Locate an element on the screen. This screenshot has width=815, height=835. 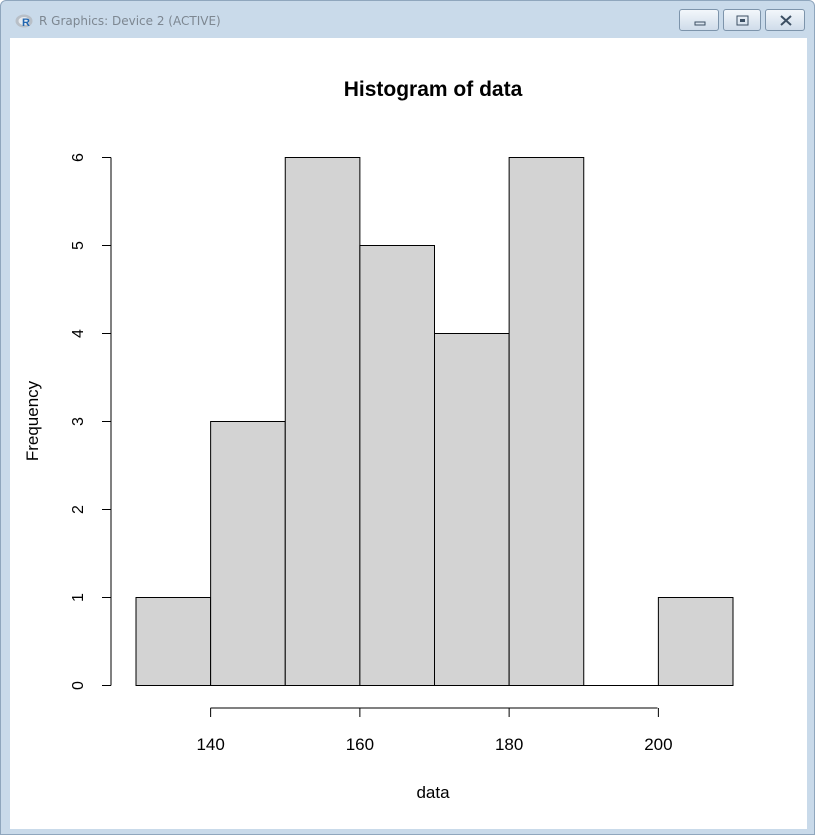
maximize-icon is located at coordinates (742, 20).